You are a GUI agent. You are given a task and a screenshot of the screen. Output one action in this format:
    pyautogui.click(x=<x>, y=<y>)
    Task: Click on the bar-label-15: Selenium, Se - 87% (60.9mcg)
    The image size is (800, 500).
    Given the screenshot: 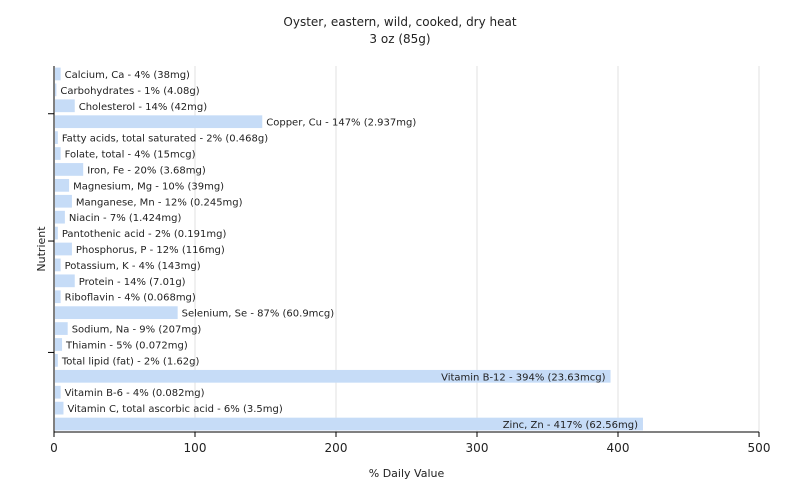 What is the action you would take?
    pyautogui.click(x=258, y=314)
    